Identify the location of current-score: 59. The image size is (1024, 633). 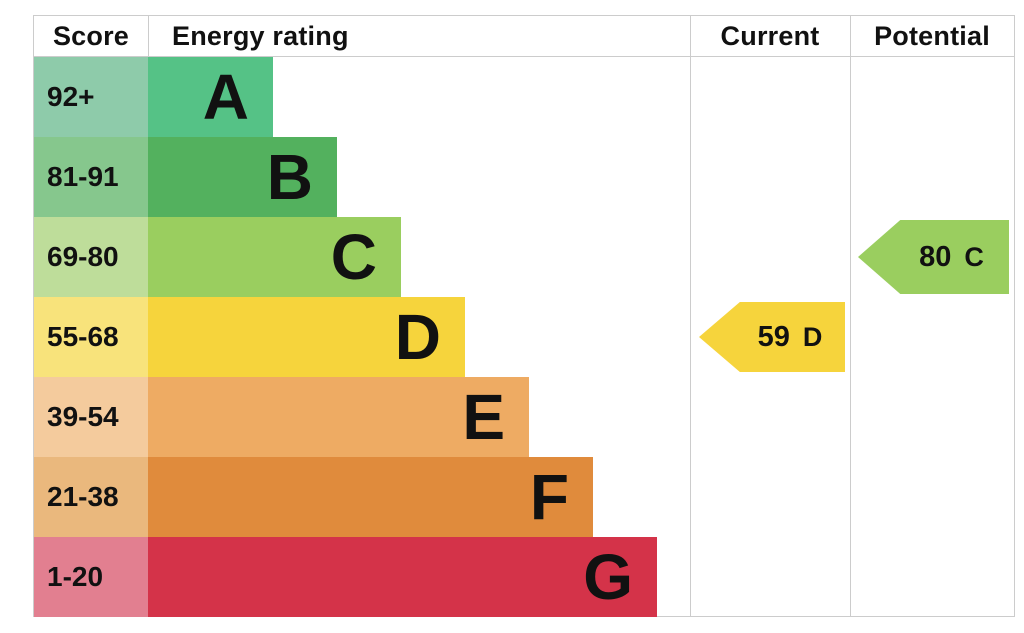
(773, 336).